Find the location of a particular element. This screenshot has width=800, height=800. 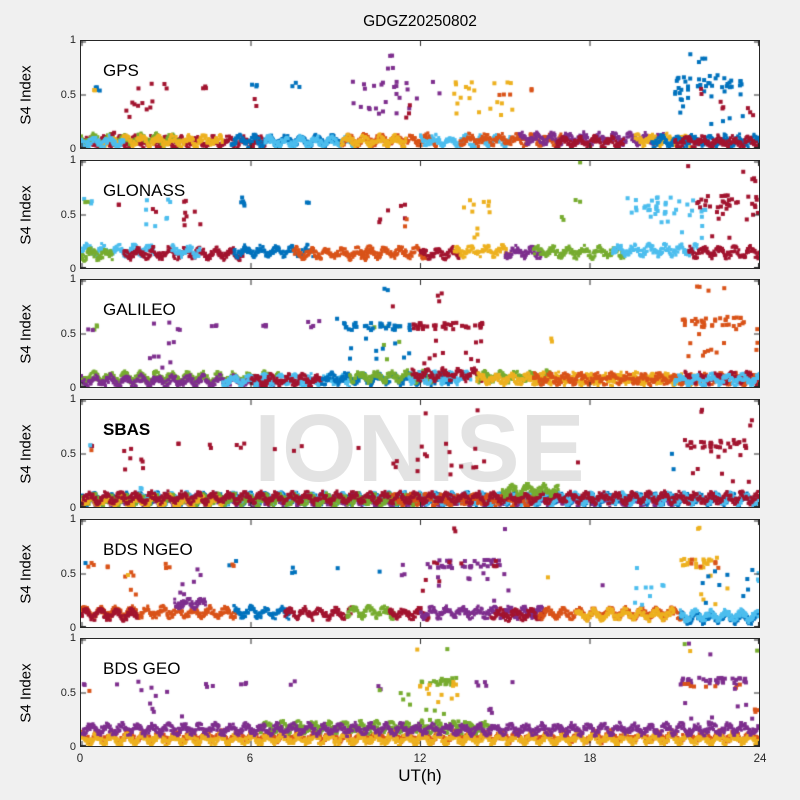

panel-label-sbas: SBAS is located at coordinates (127, 429).